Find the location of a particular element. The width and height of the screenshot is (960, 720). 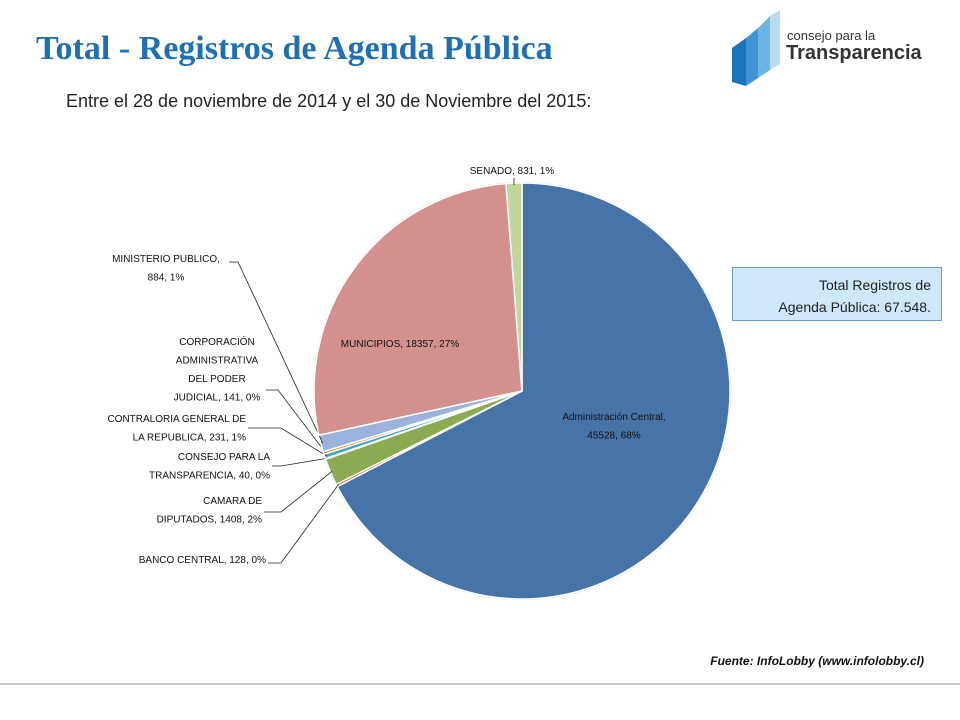

slice-label-1: BANCO CENTRAL, 128, 0% is located at coordinates (202, 560).